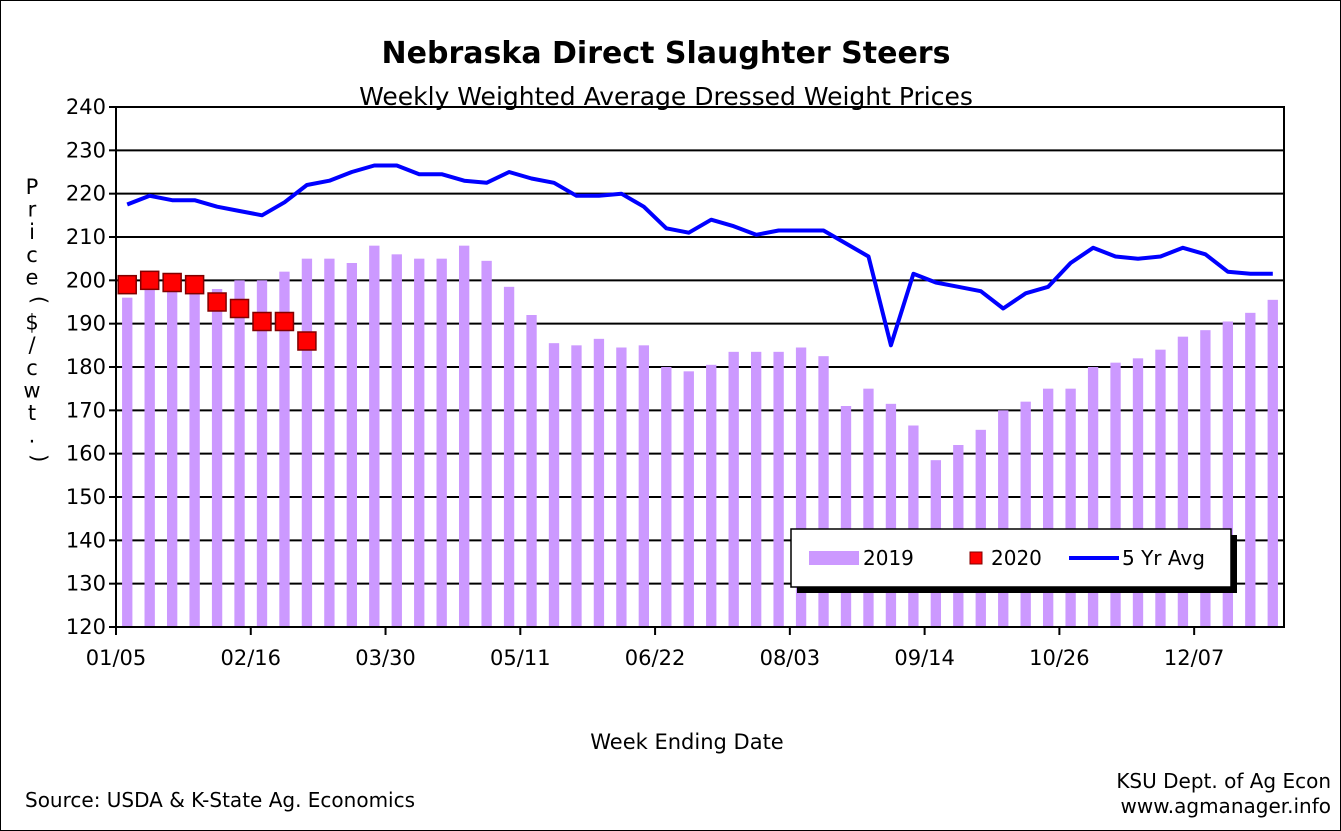 The height and width of the screenshot is (831, 1341). What do you see at coordinates (86, 367) in the screenshot?
I see `y-tick-label: 180` at bounding box center [86, 367].